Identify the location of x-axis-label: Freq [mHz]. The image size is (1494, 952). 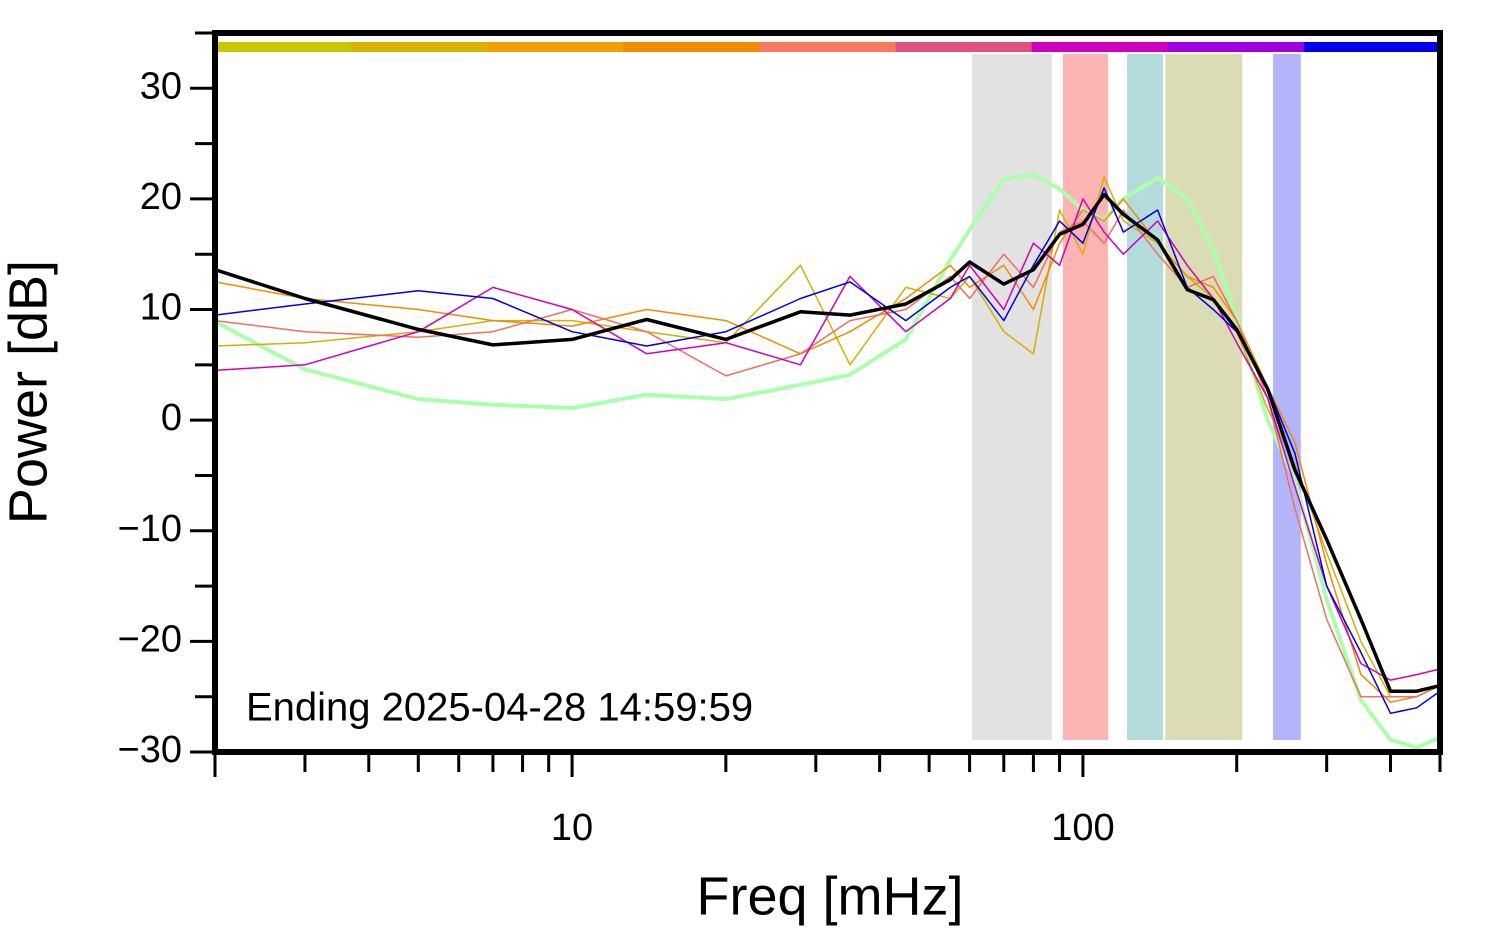
(829, 896).